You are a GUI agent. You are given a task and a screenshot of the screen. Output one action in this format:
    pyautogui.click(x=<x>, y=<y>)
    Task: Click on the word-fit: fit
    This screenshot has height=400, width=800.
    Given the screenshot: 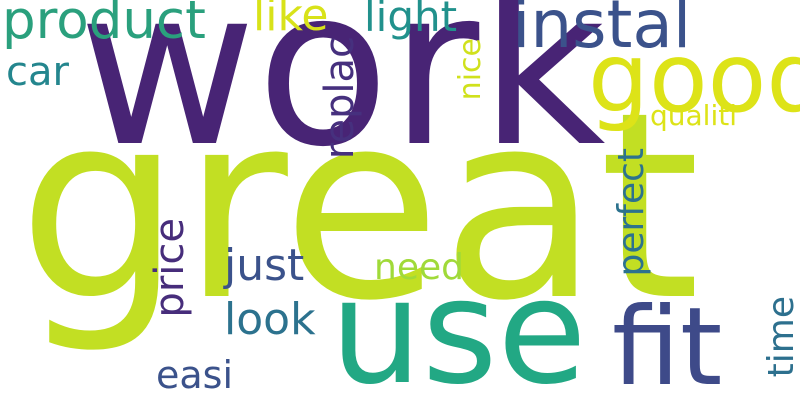 What is the action you would take?
    pyautogui.click(x=667, y=342)
    